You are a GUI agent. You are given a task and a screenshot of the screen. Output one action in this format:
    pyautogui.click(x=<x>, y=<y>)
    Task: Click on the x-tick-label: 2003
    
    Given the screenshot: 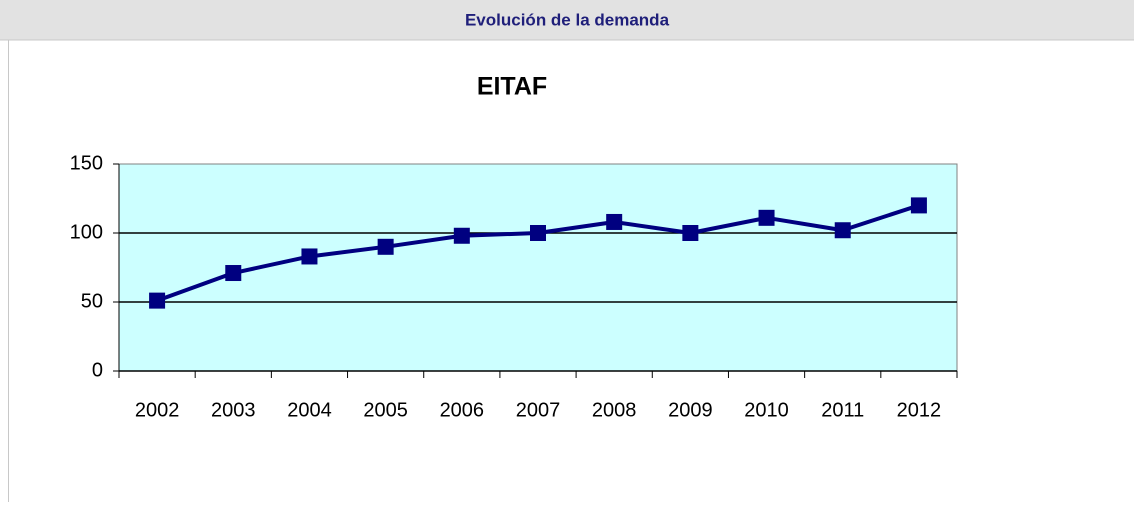 What is the action you would take?
    pyautogui.click(x=233, y=410)
    